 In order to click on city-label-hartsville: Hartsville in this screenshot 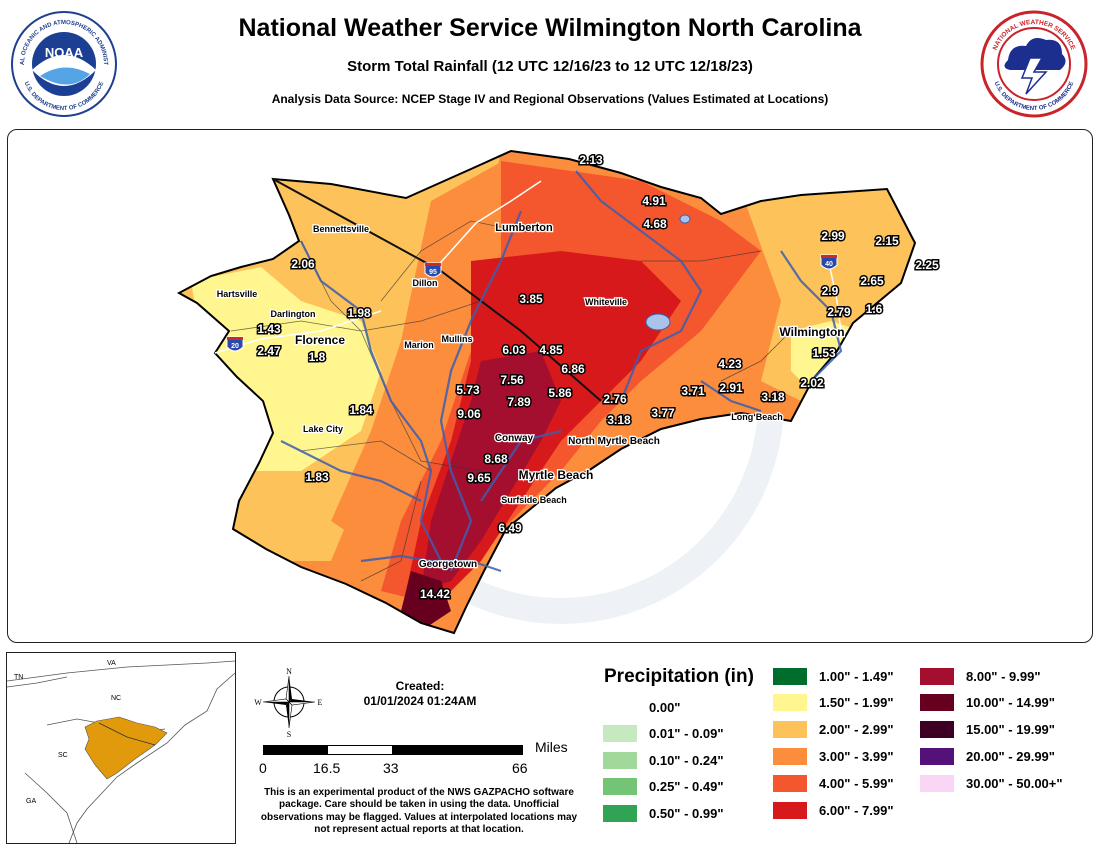, I will do `click(237, 294)`.